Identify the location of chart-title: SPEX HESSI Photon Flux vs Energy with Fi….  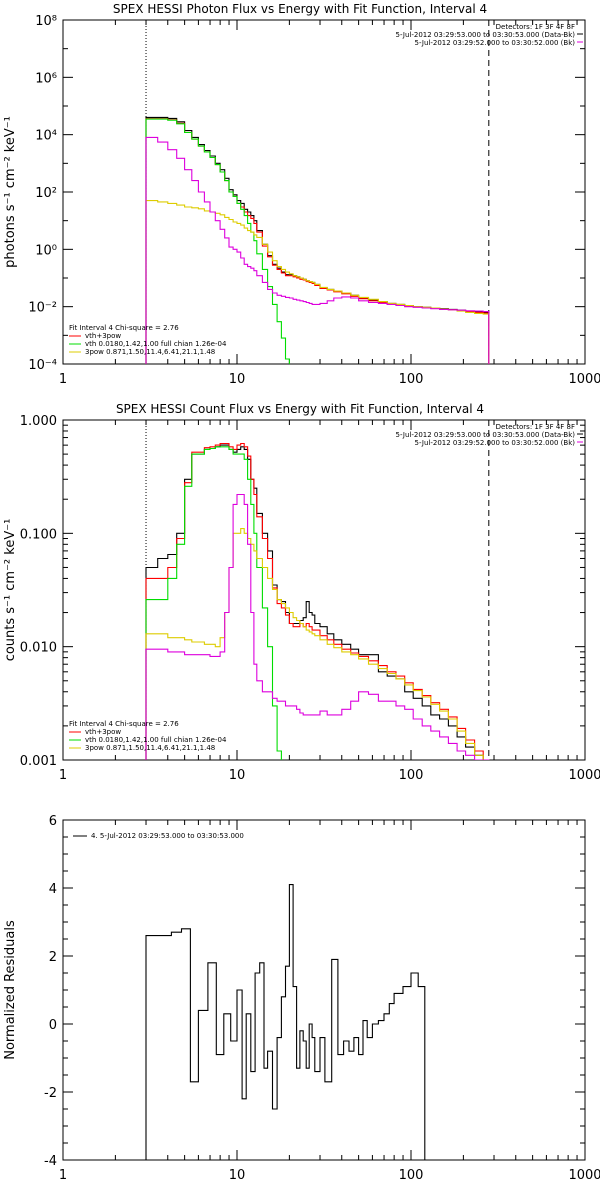
(300, 9).